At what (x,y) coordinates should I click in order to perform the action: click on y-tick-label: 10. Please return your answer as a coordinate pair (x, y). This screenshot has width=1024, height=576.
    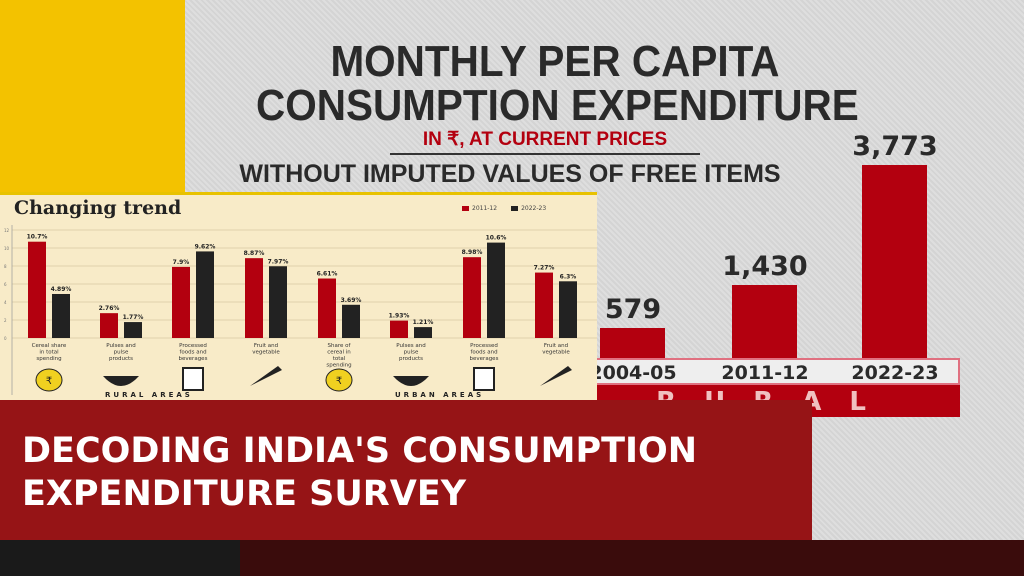
    Looking at the image, I should click on (7, 248).